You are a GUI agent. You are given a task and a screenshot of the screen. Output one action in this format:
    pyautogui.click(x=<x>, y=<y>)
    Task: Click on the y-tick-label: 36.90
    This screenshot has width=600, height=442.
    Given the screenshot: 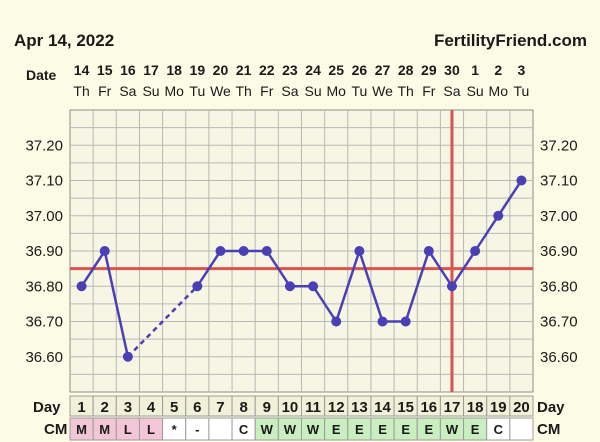 What is the action you would take?
    pyautogui.click(x=559, y=251)
    